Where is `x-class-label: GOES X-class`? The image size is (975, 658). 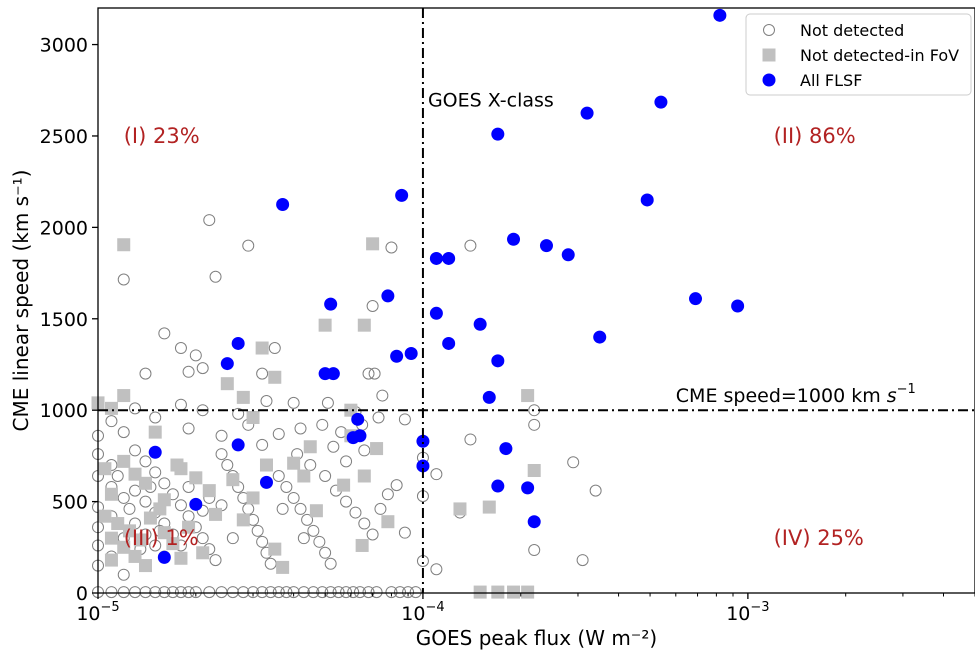
x-class-label: GOES X-class is located at coordinates (491, 100).